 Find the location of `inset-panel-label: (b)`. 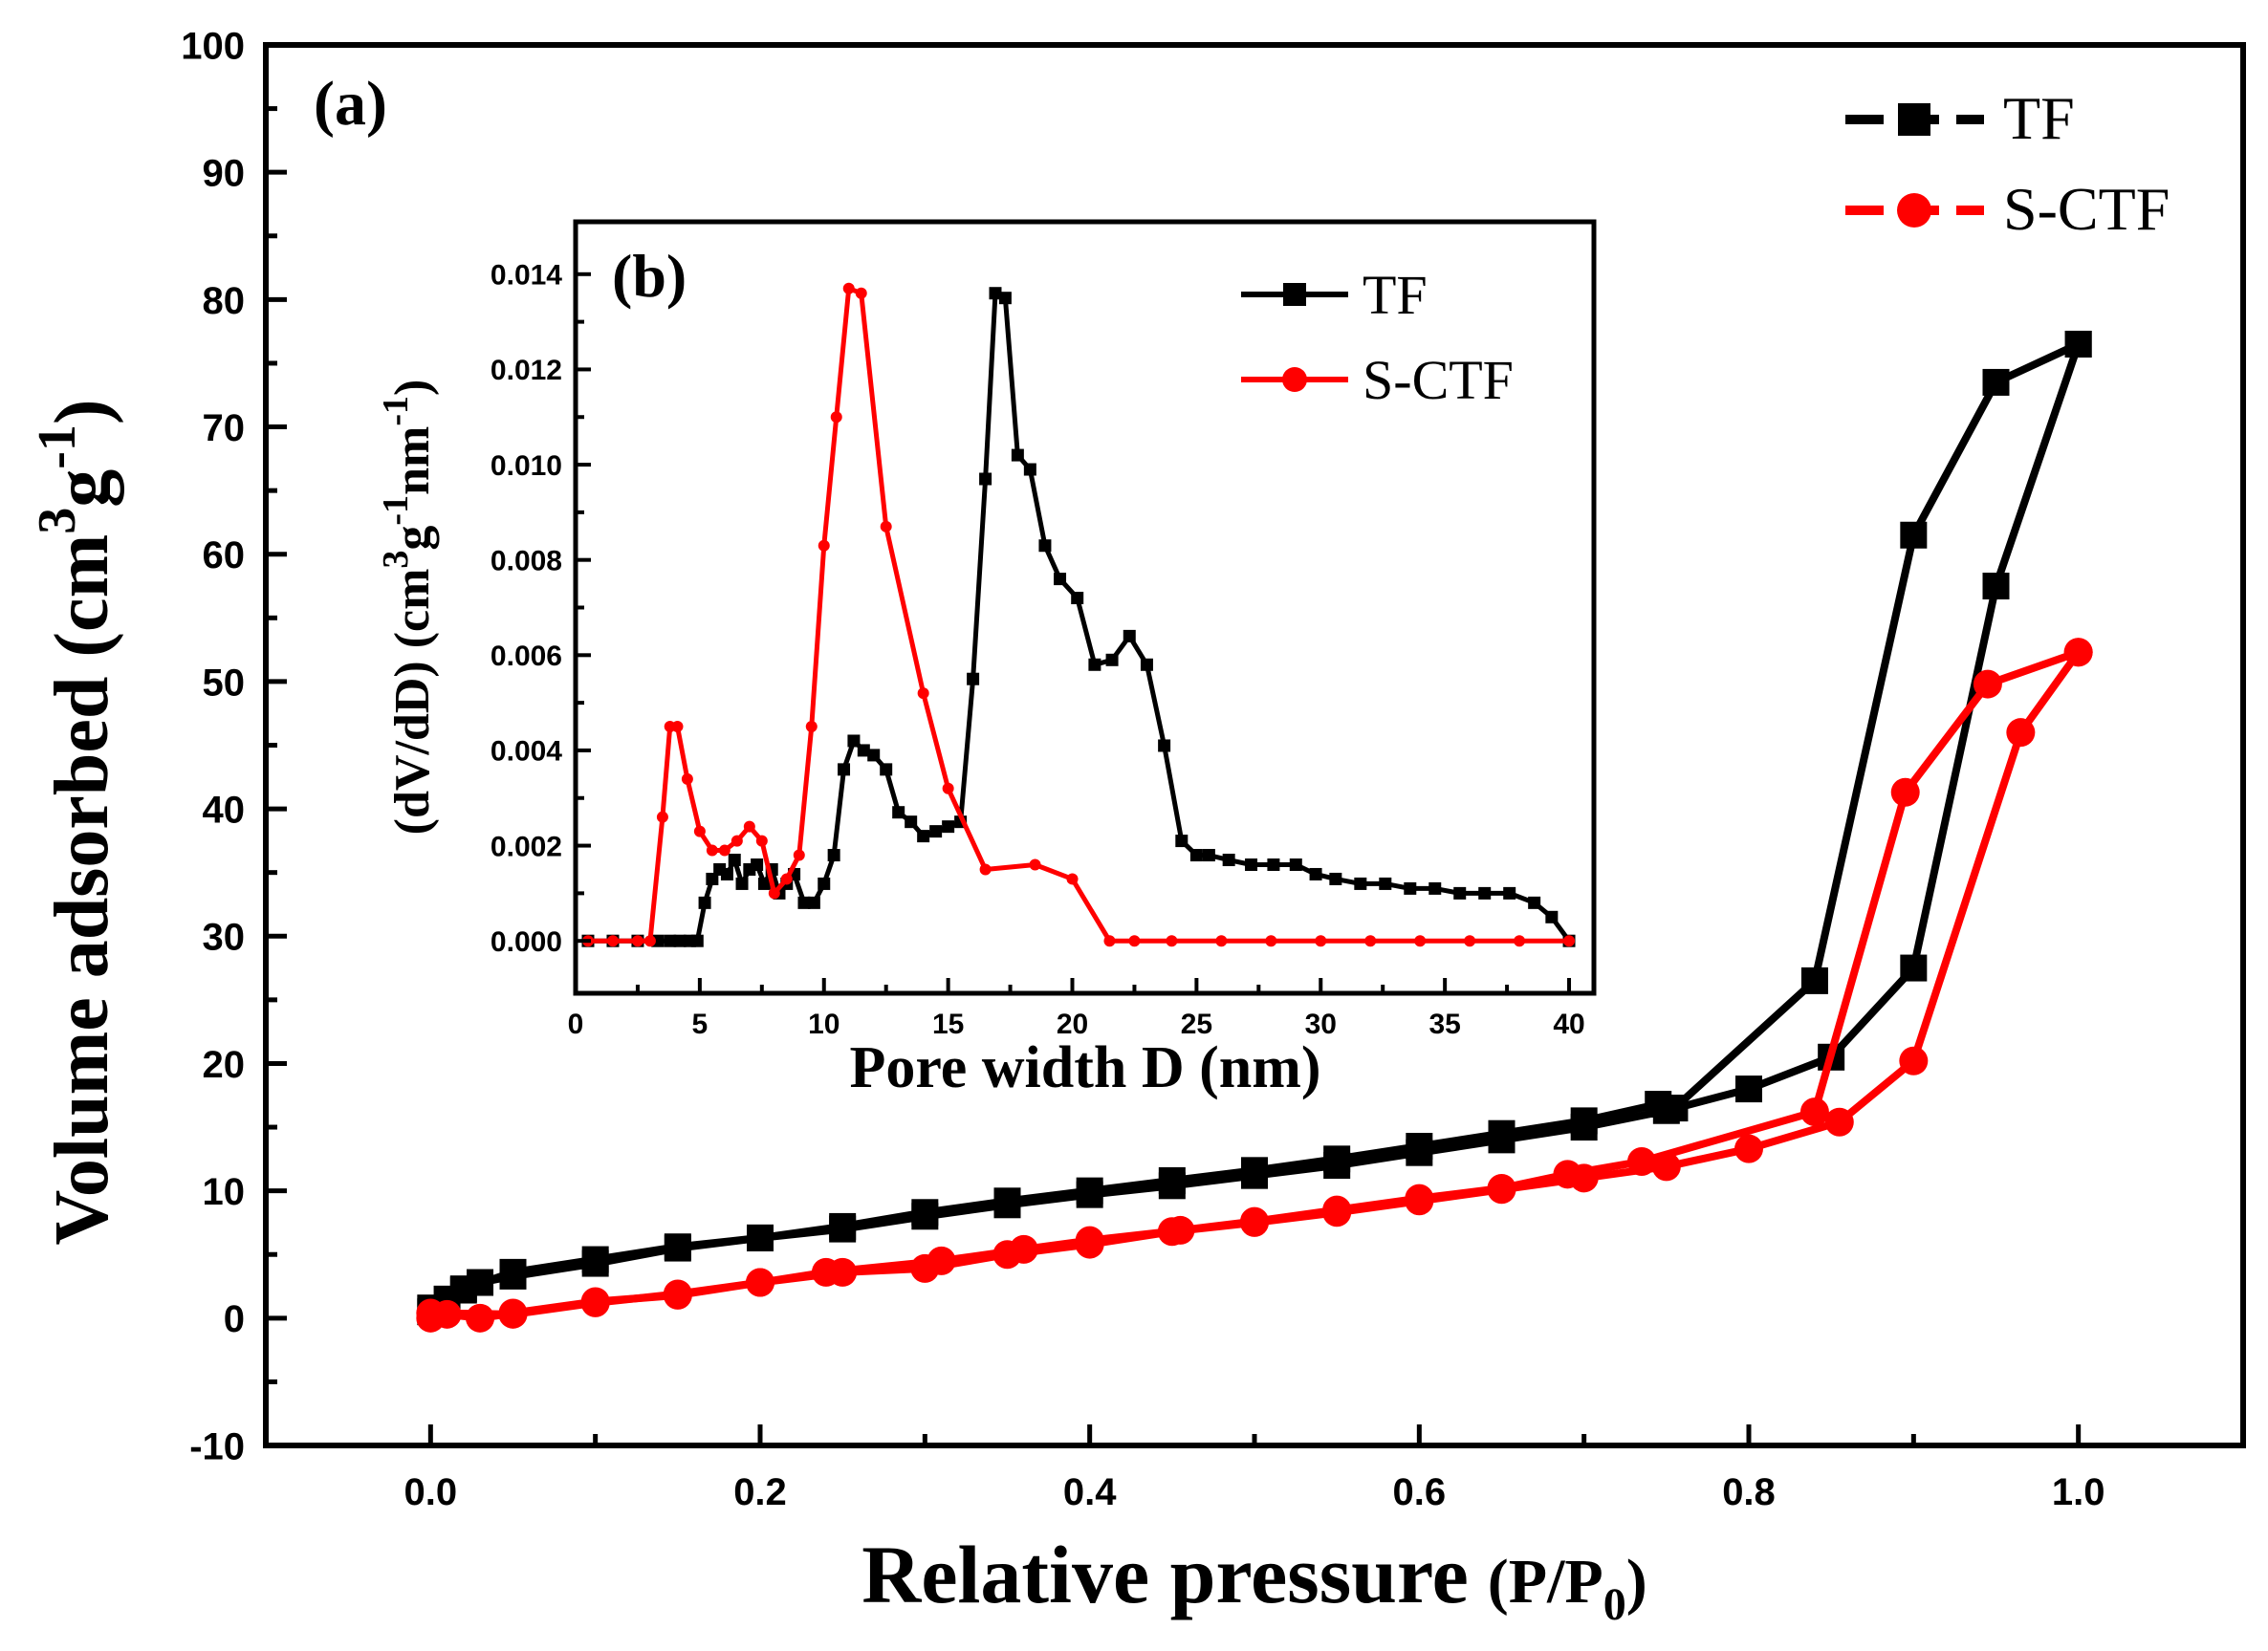

inset-panel-label: (b) is located at coordinates (650, 276).